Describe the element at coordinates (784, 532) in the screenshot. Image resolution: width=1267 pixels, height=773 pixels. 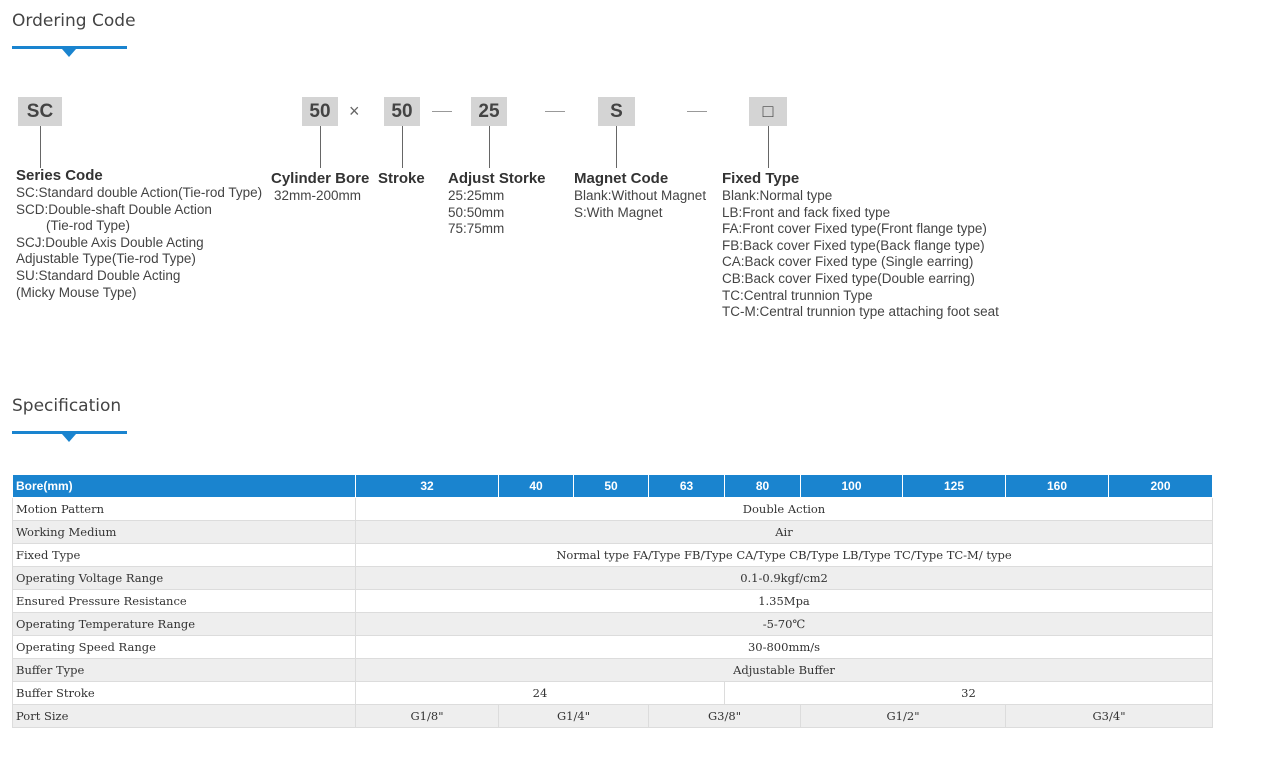
I see `row-value: Air` at that location.